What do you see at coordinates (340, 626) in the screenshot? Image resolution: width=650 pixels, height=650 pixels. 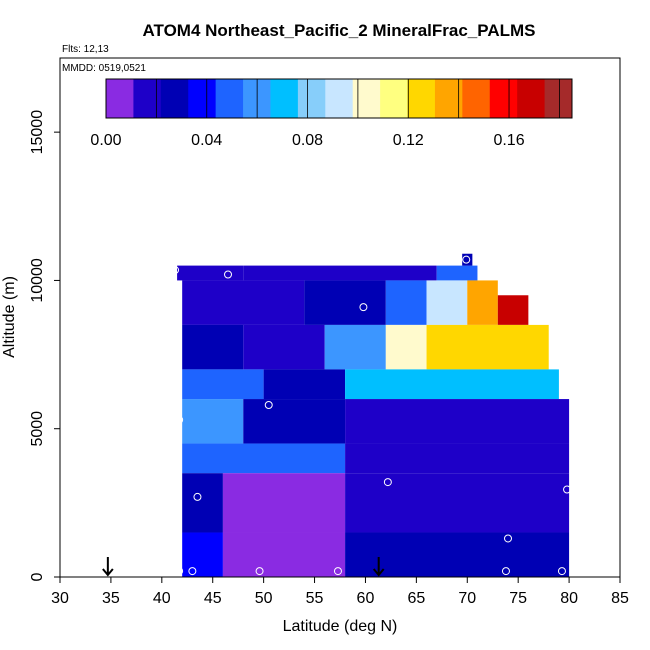 I see `x-axis-label: Latitude (deg N)` at bounding box center [340, 626].